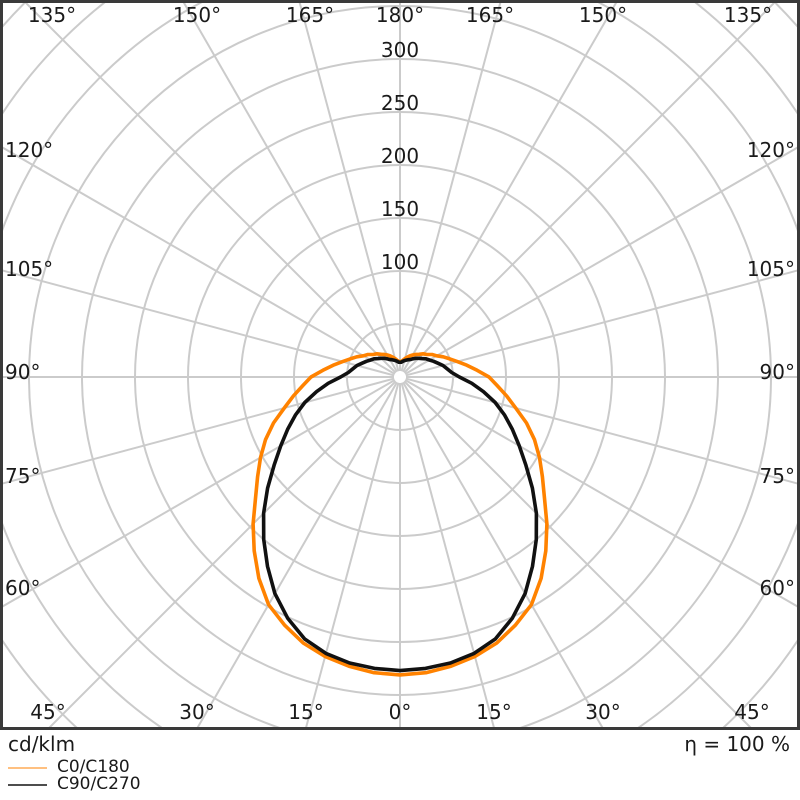 The width and height of the screenshot is (800, 800). I want to click on unit-label: cd/klm, so click(42, 744).